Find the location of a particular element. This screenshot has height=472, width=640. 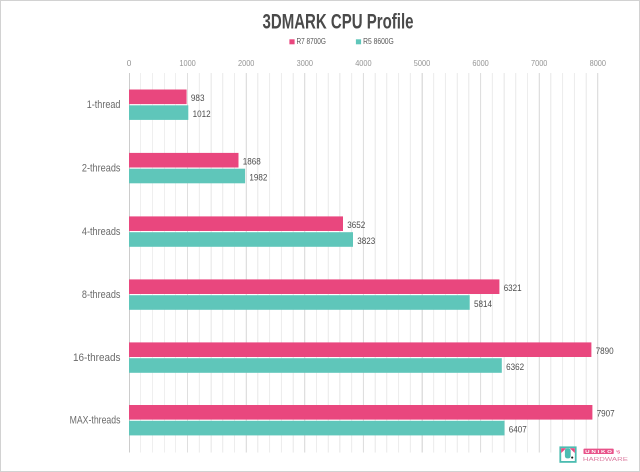

svg-text: 1000 is located at coordinates (187, 63).